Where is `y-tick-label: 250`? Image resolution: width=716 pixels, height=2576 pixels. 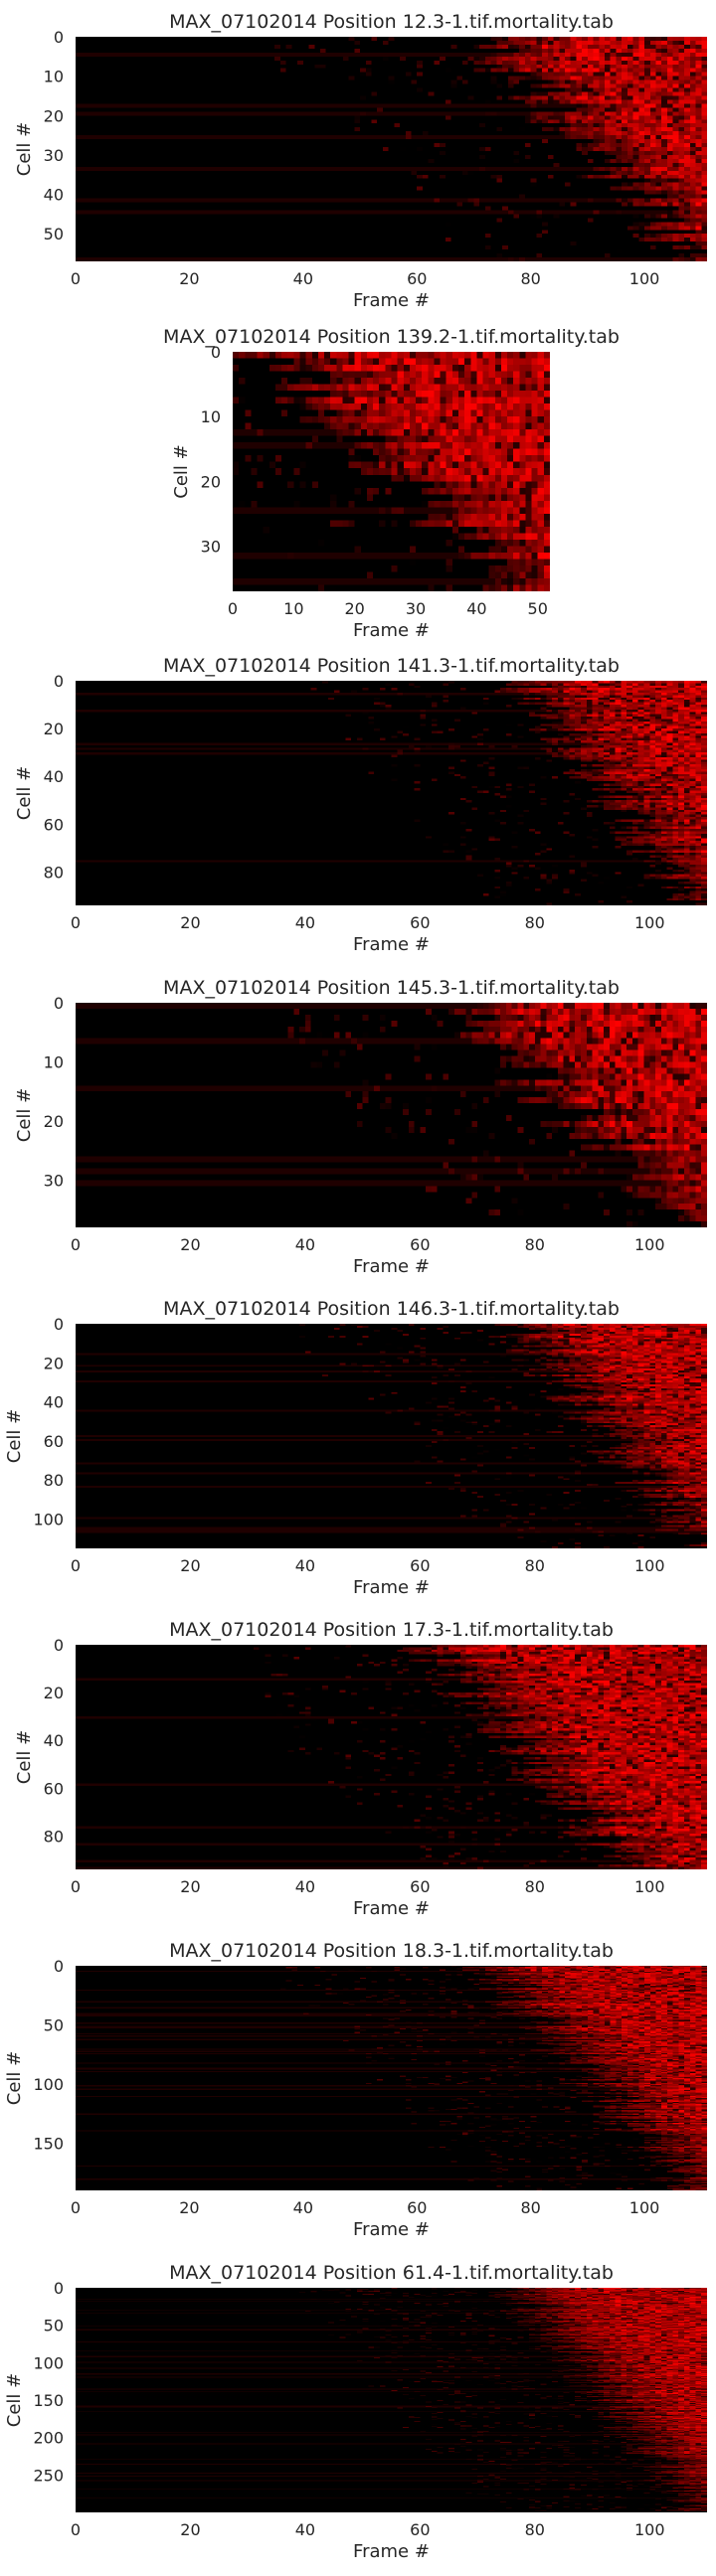
y-tick-label: 250 is located at coordinates (49, 2475).